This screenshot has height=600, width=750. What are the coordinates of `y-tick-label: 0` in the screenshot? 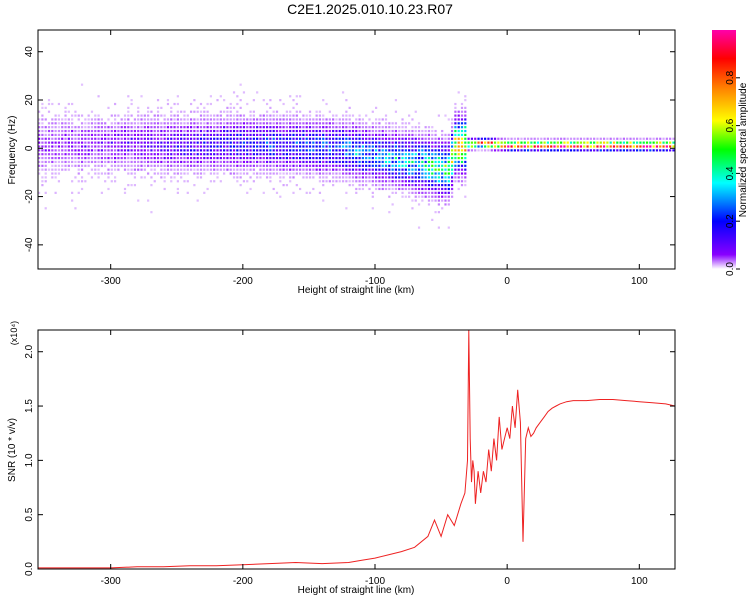 It's located at (29, 148).